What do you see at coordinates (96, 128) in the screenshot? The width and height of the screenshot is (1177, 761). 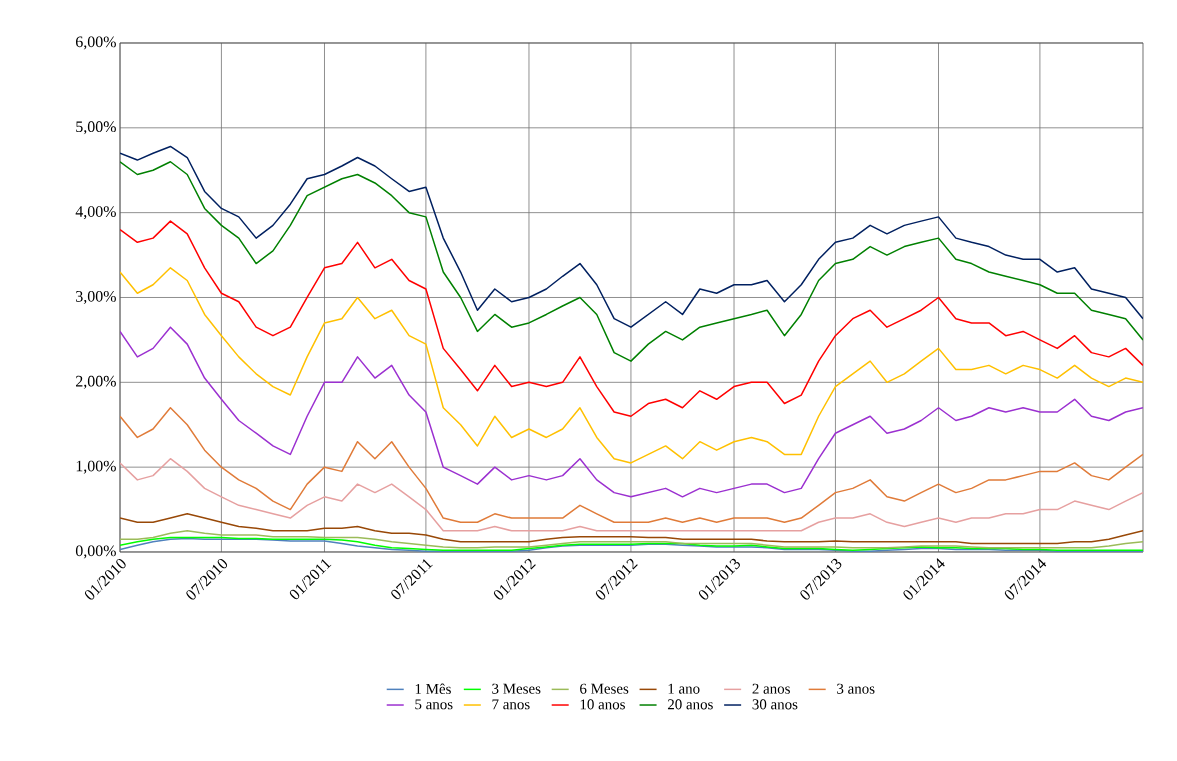 I see `y-tick-label: 5,00%` at bounding box center [96, 128].